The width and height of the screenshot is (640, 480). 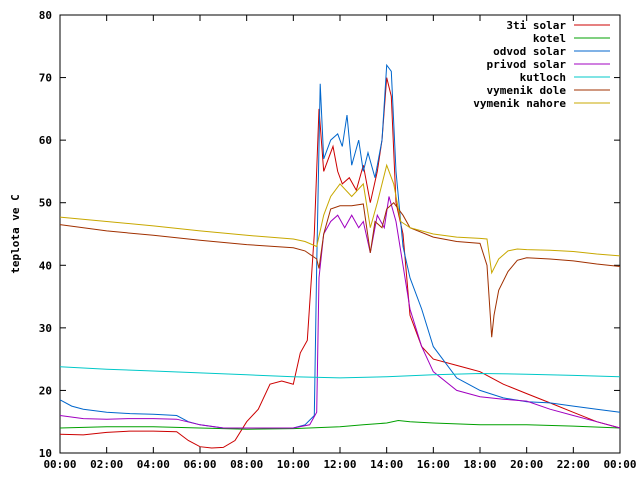 I want to click on y-tick-label: 40, so click(x=45, y=265).